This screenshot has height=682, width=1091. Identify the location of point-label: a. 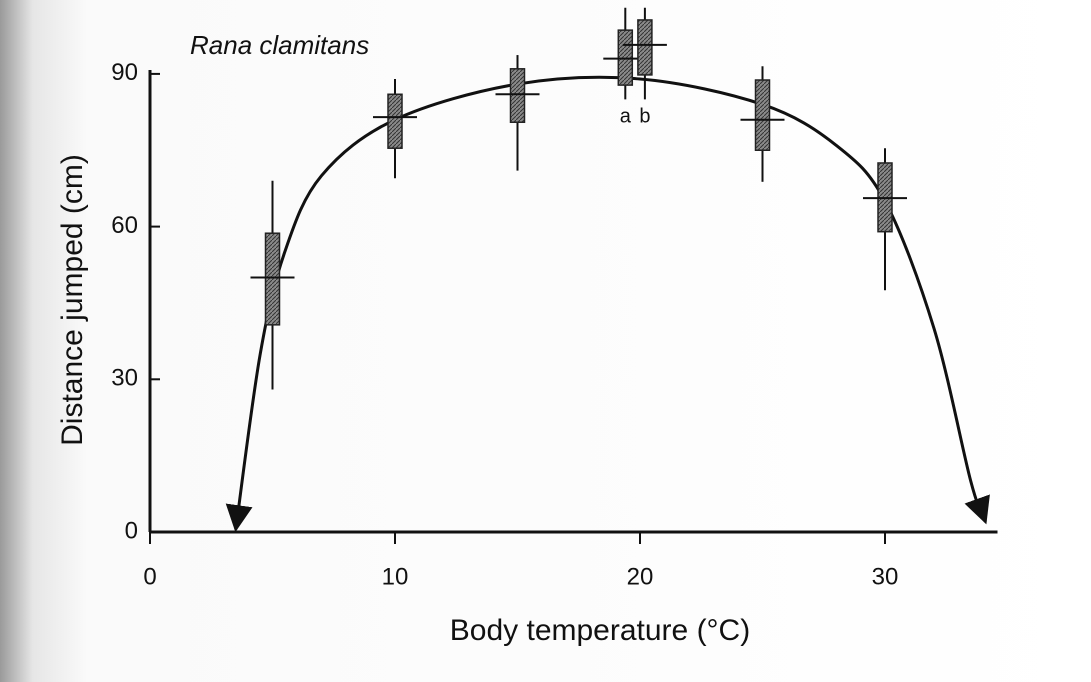
(626, 117).